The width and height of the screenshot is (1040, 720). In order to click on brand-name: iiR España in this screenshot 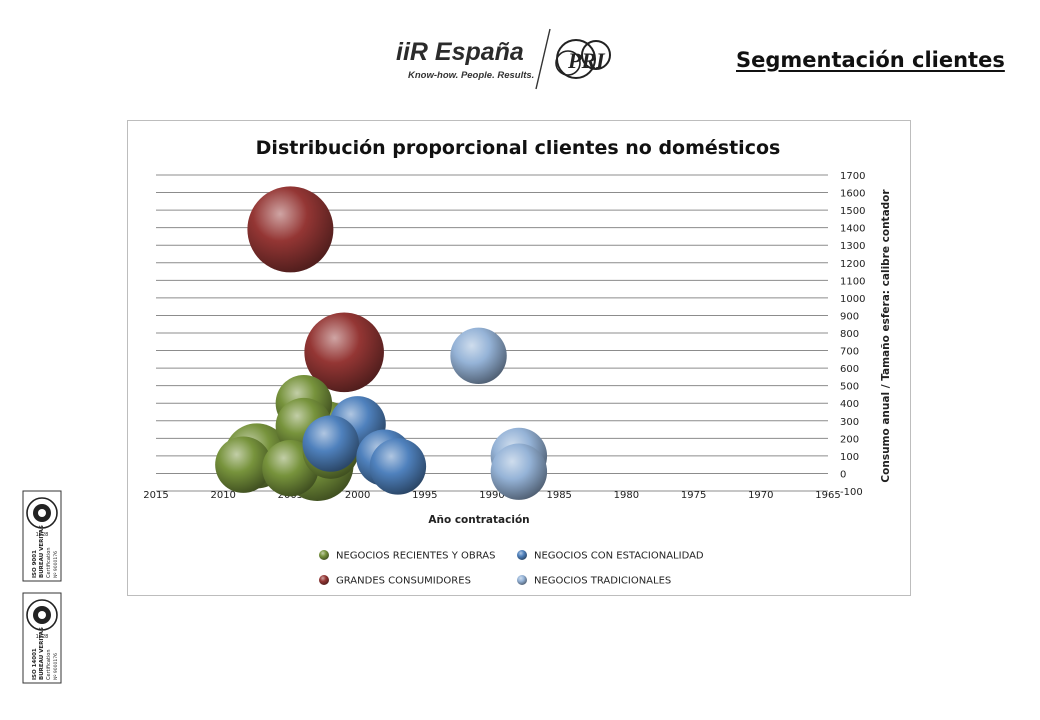, I will do `click(460, 52)`.